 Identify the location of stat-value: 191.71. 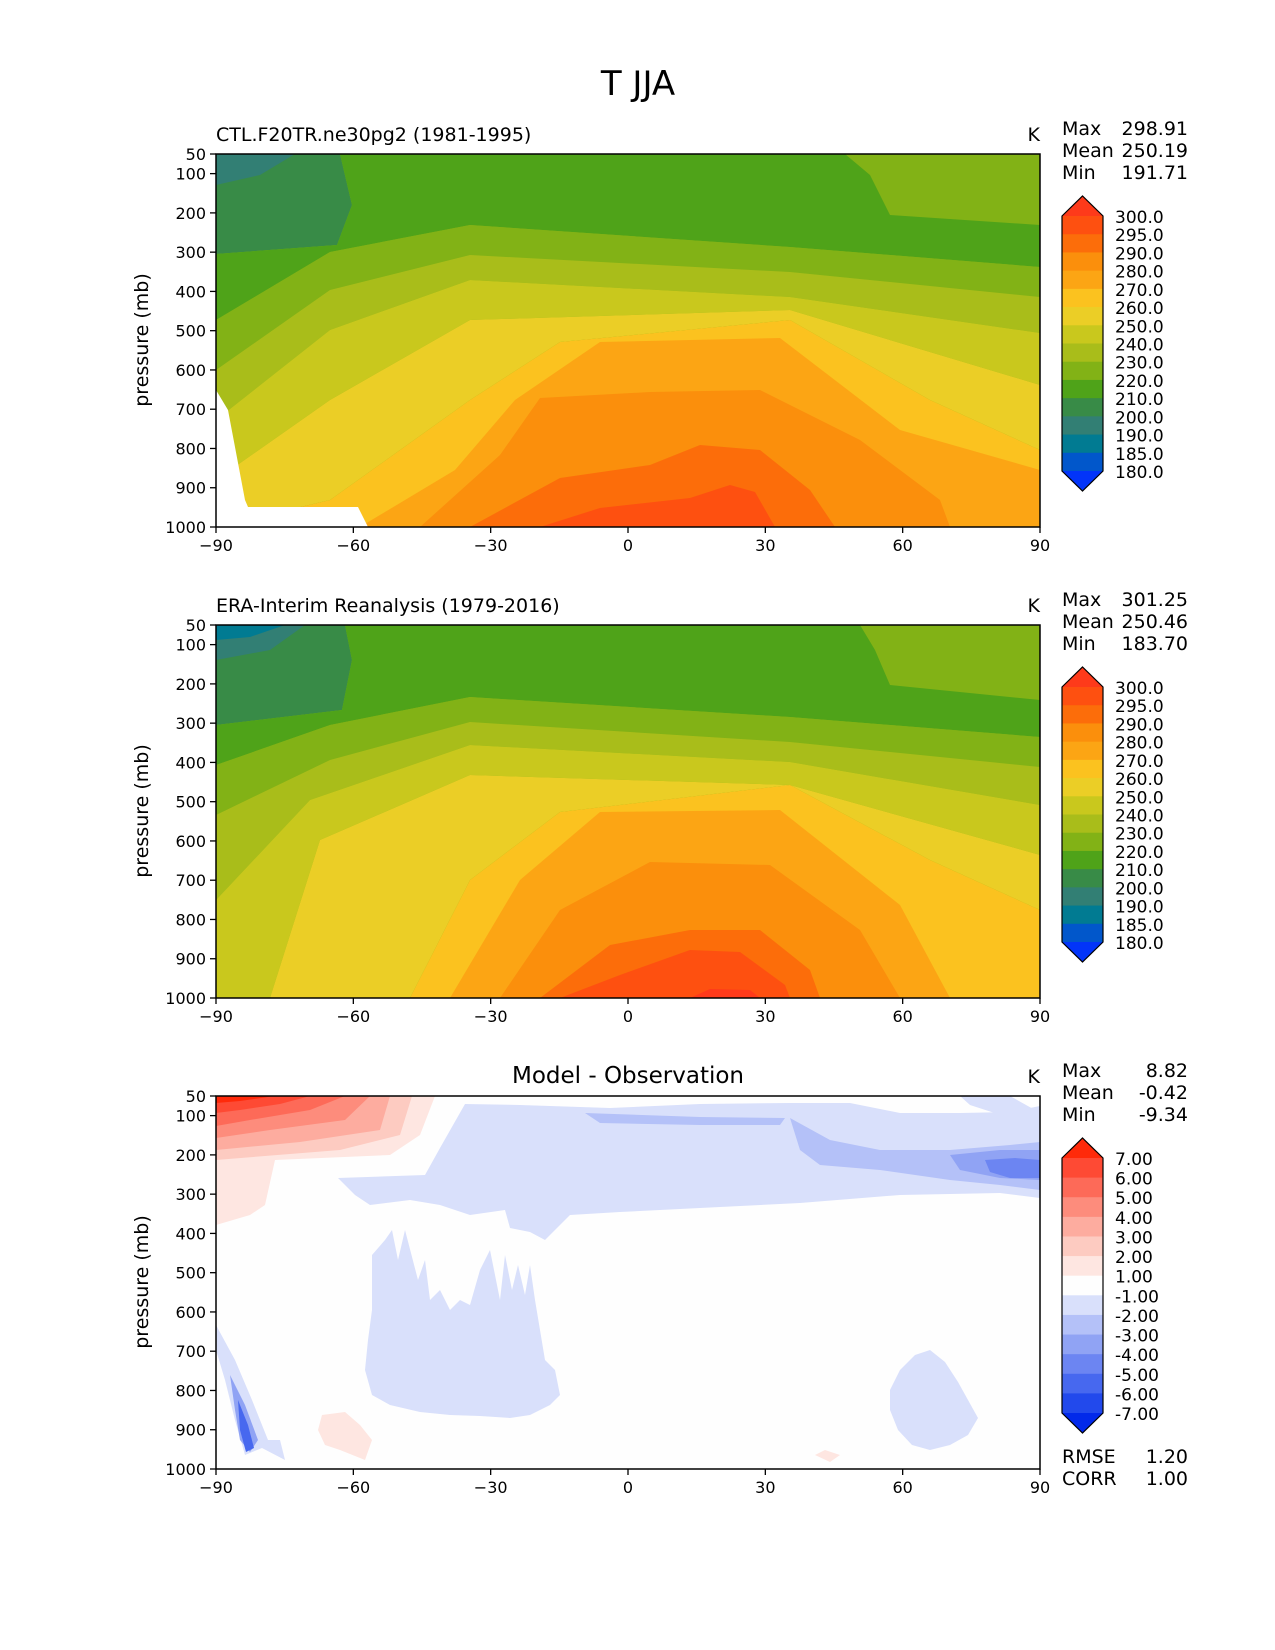
(1155, 173).